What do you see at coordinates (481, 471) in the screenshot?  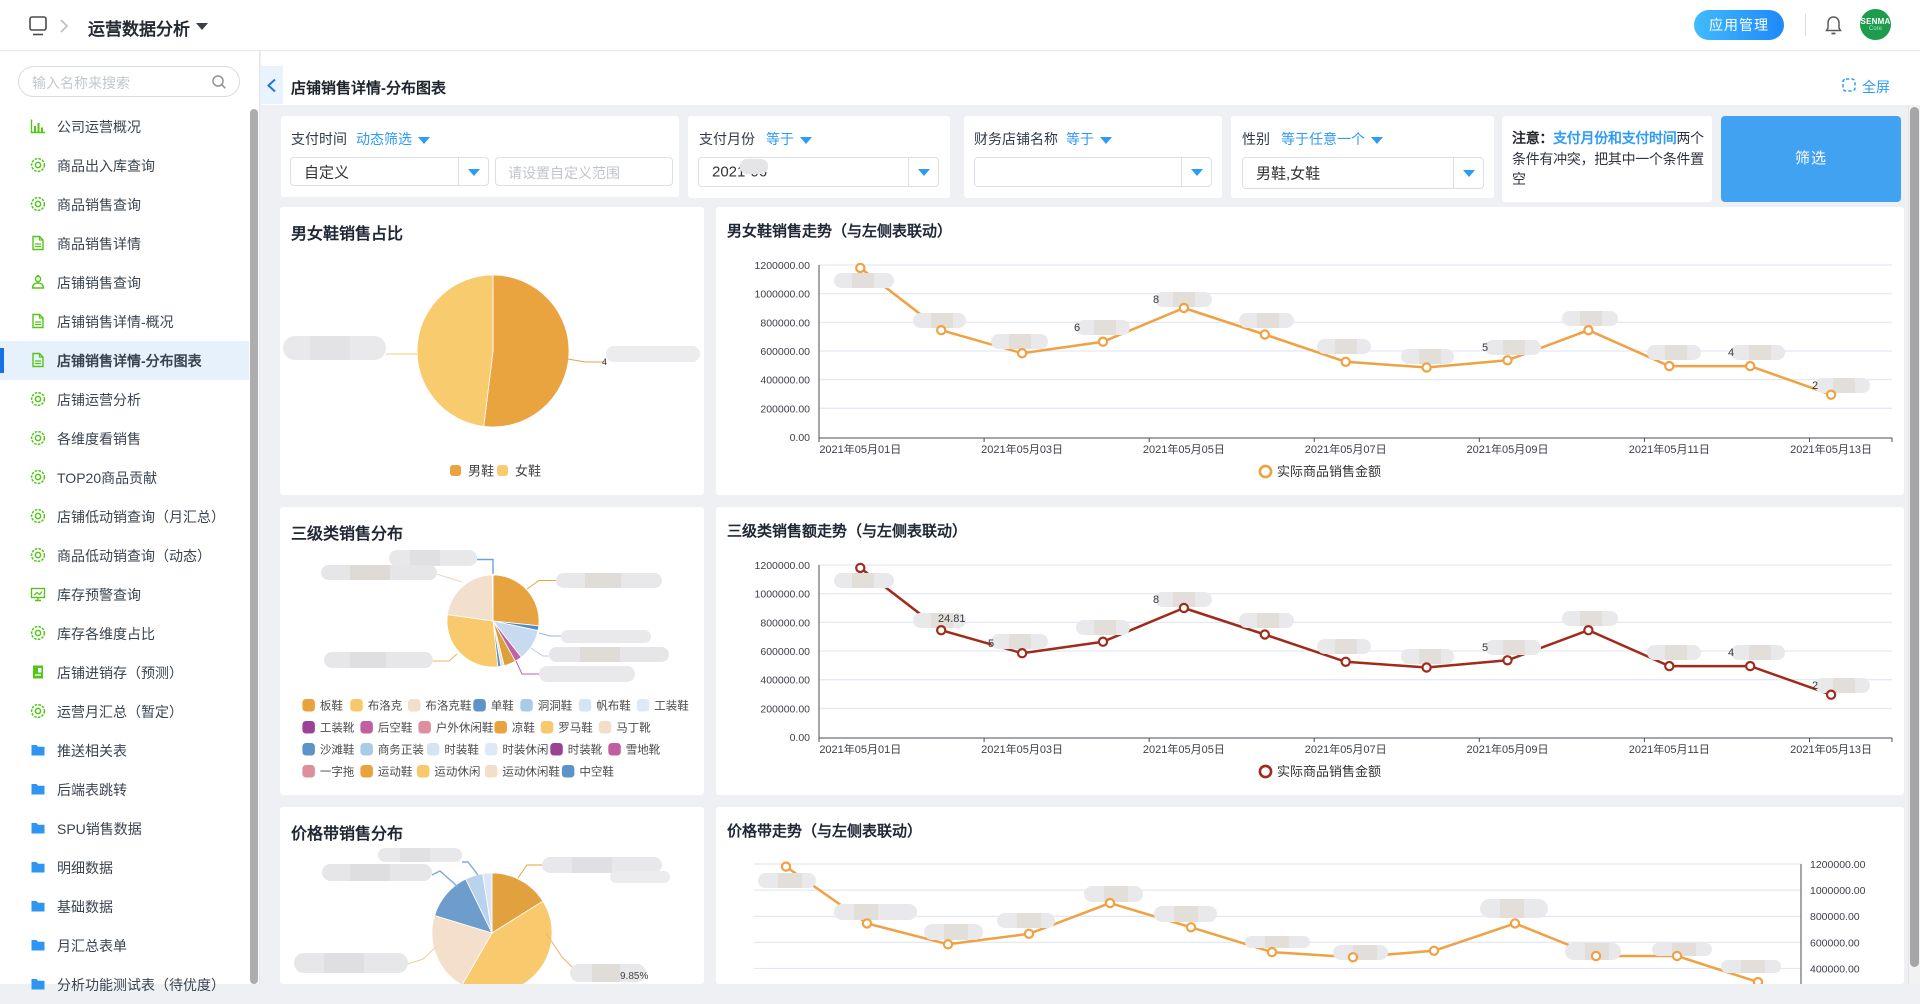 I see `svg-text: 男鞋` at bounding box center [481, 471].